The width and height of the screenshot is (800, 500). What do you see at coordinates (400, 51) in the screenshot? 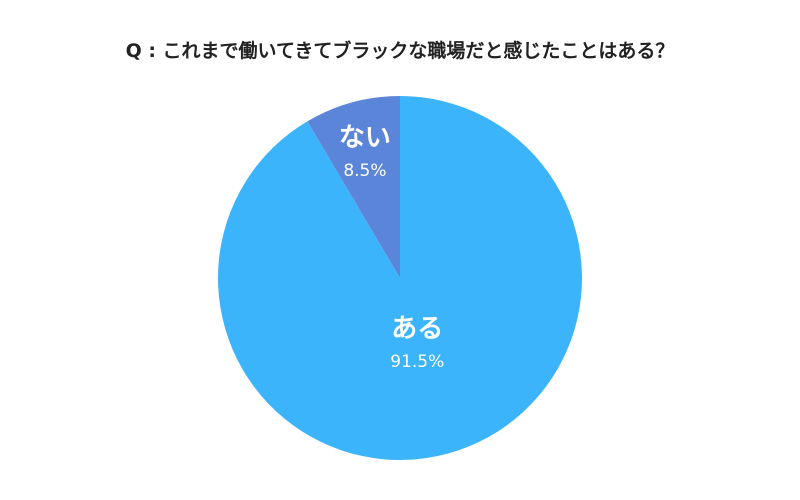
I see `chart-title: Q : これまで働いてきてブラックな職場だと感じたことはある？` at bounding box center [400, 51].